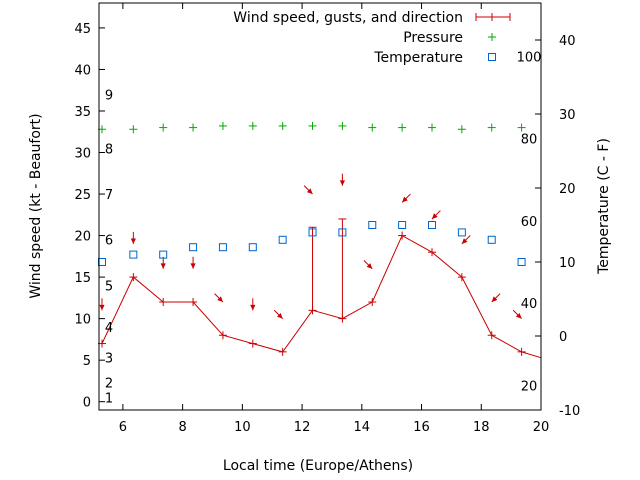  I want to click on beaufort-label: 7, so click(109, 195).